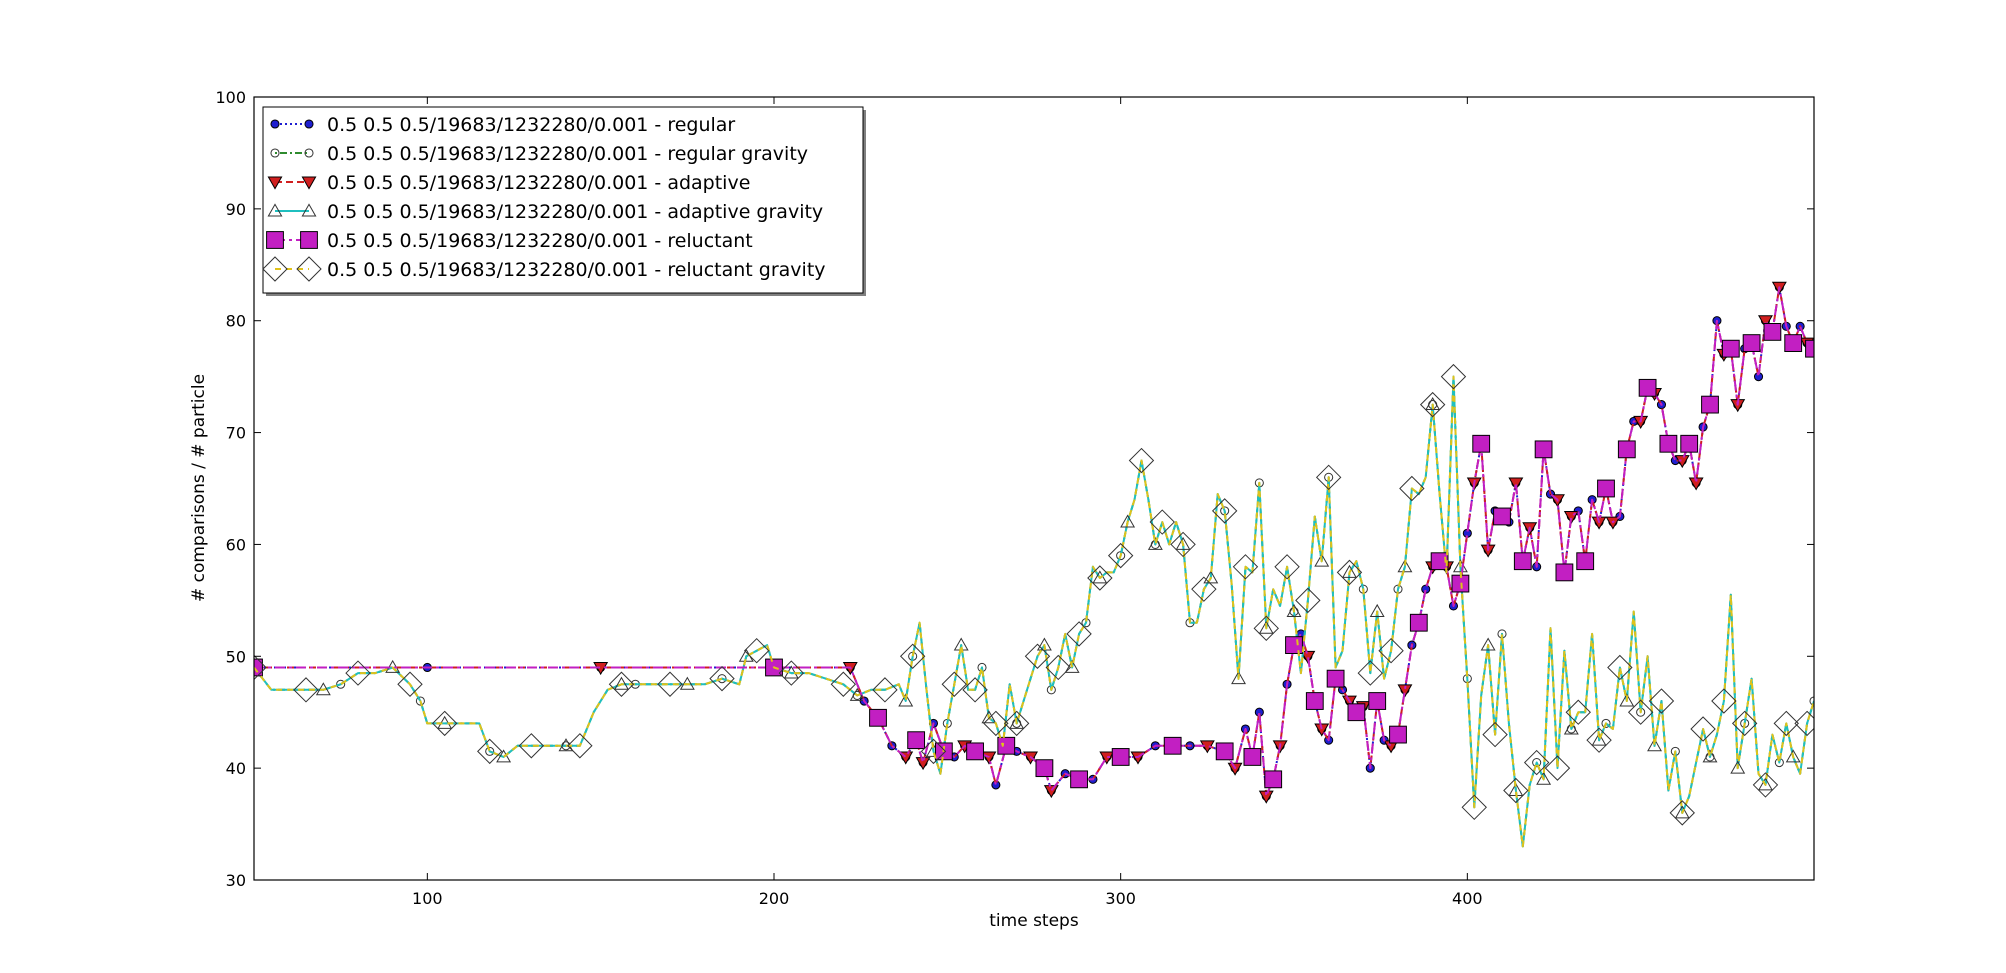 The height and width of the screenshot is (973, 2006). Describe the element at coordinates (427, 898) in the screenshot. I see `x-tick-label: 100` at that location.